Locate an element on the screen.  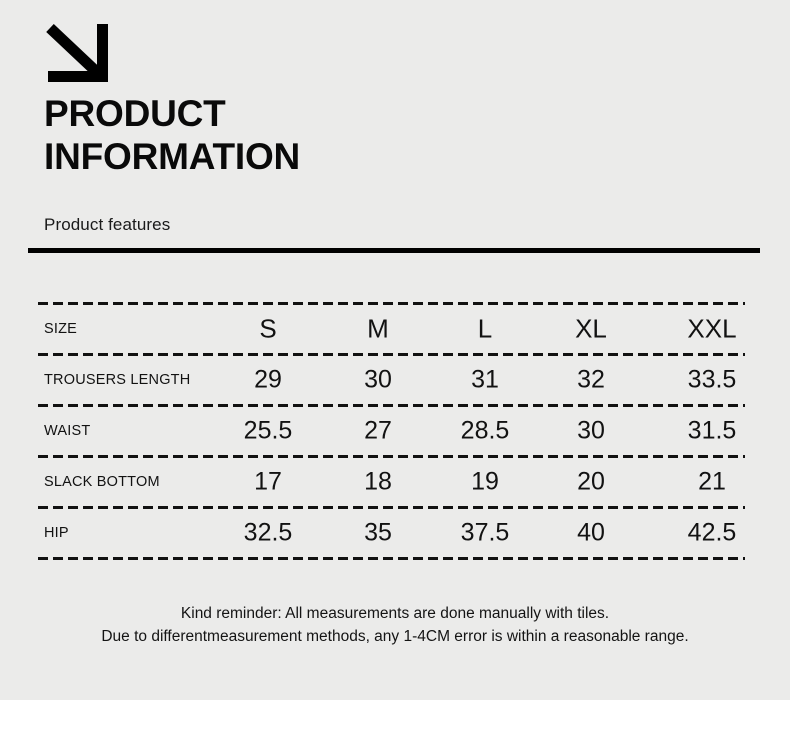
row-cell: 37.5 is located at coordinates (485, 532).